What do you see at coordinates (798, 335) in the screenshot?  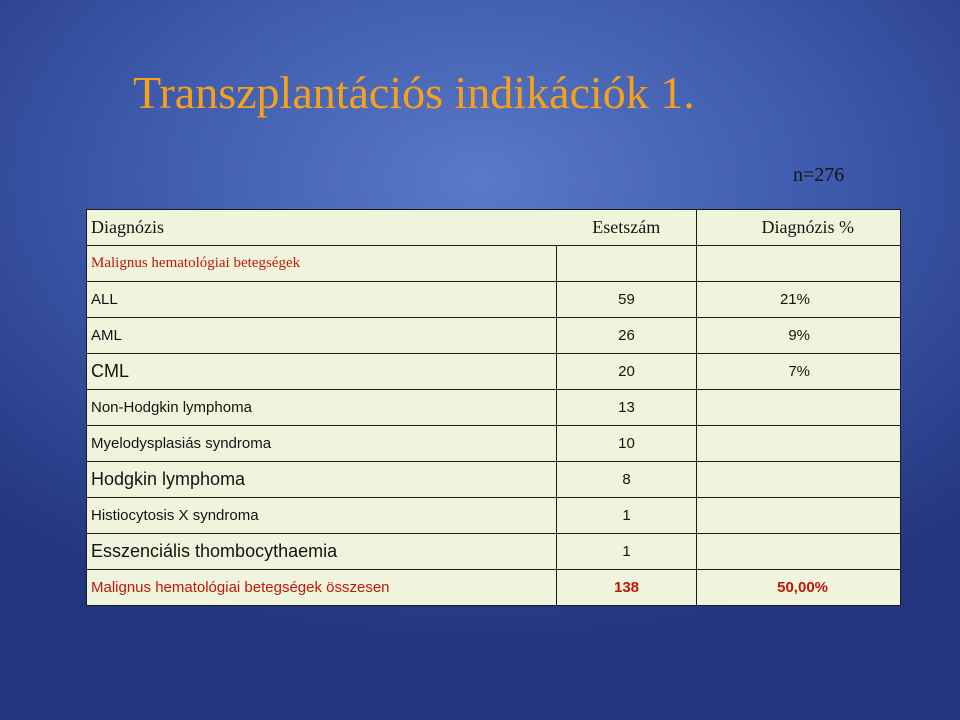 I see `row-percent: 9%` at bounding box center [798, 335].